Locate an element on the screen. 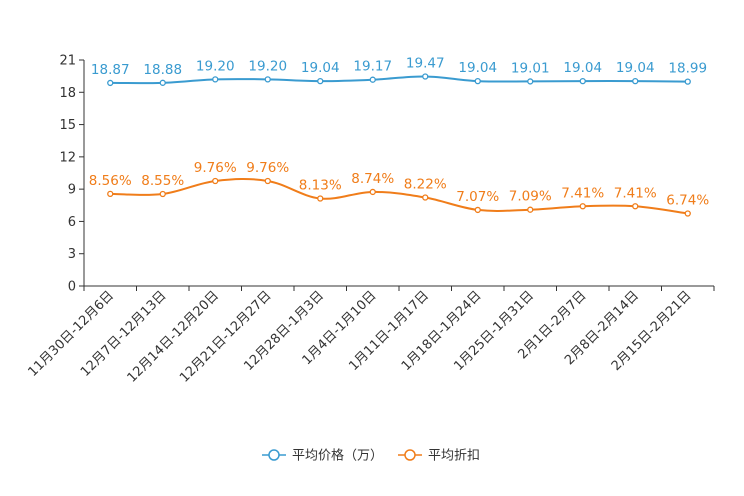  data-label: 6.74% is located at coordinates (687, 200).